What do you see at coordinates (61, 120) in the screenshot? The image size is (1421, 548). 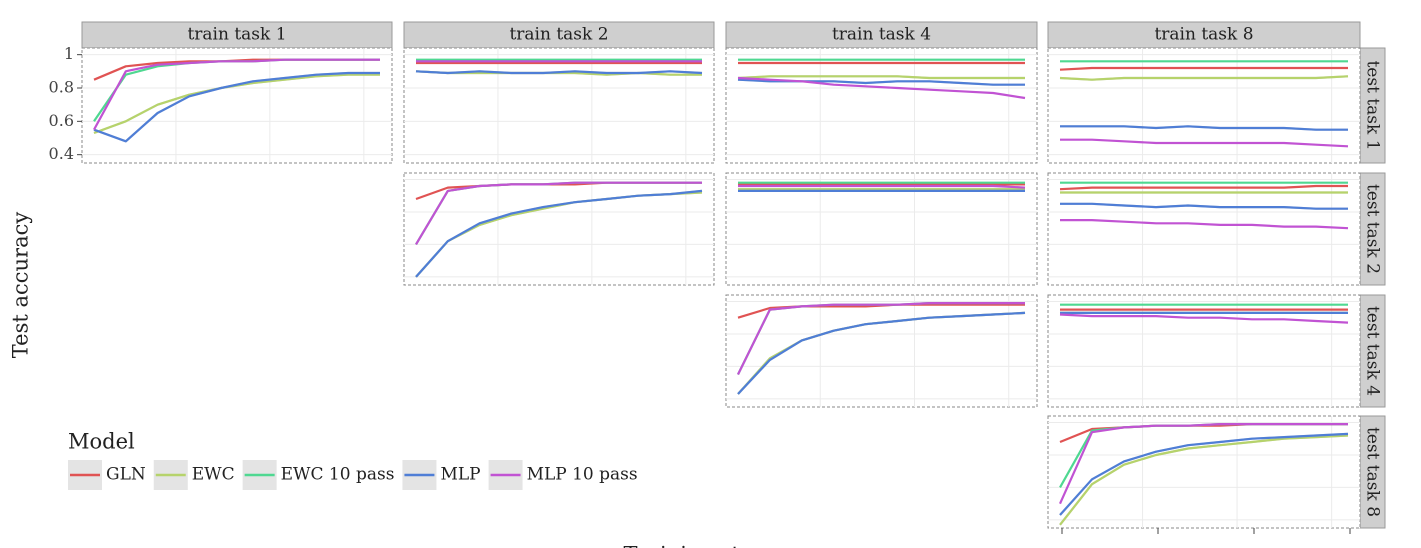 I see `y-tick-label: 0.6` at bounding box center [61, 120].